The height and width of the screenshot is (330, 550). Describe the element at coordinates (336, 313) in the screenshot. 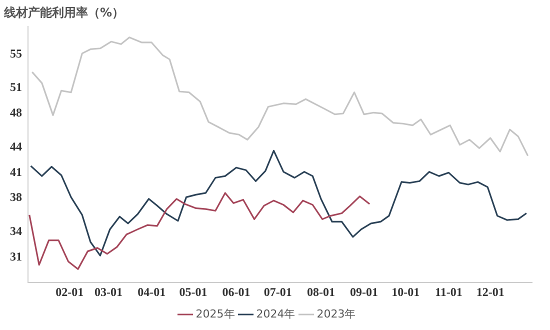

I see `legend-label: 2023年` at that location.